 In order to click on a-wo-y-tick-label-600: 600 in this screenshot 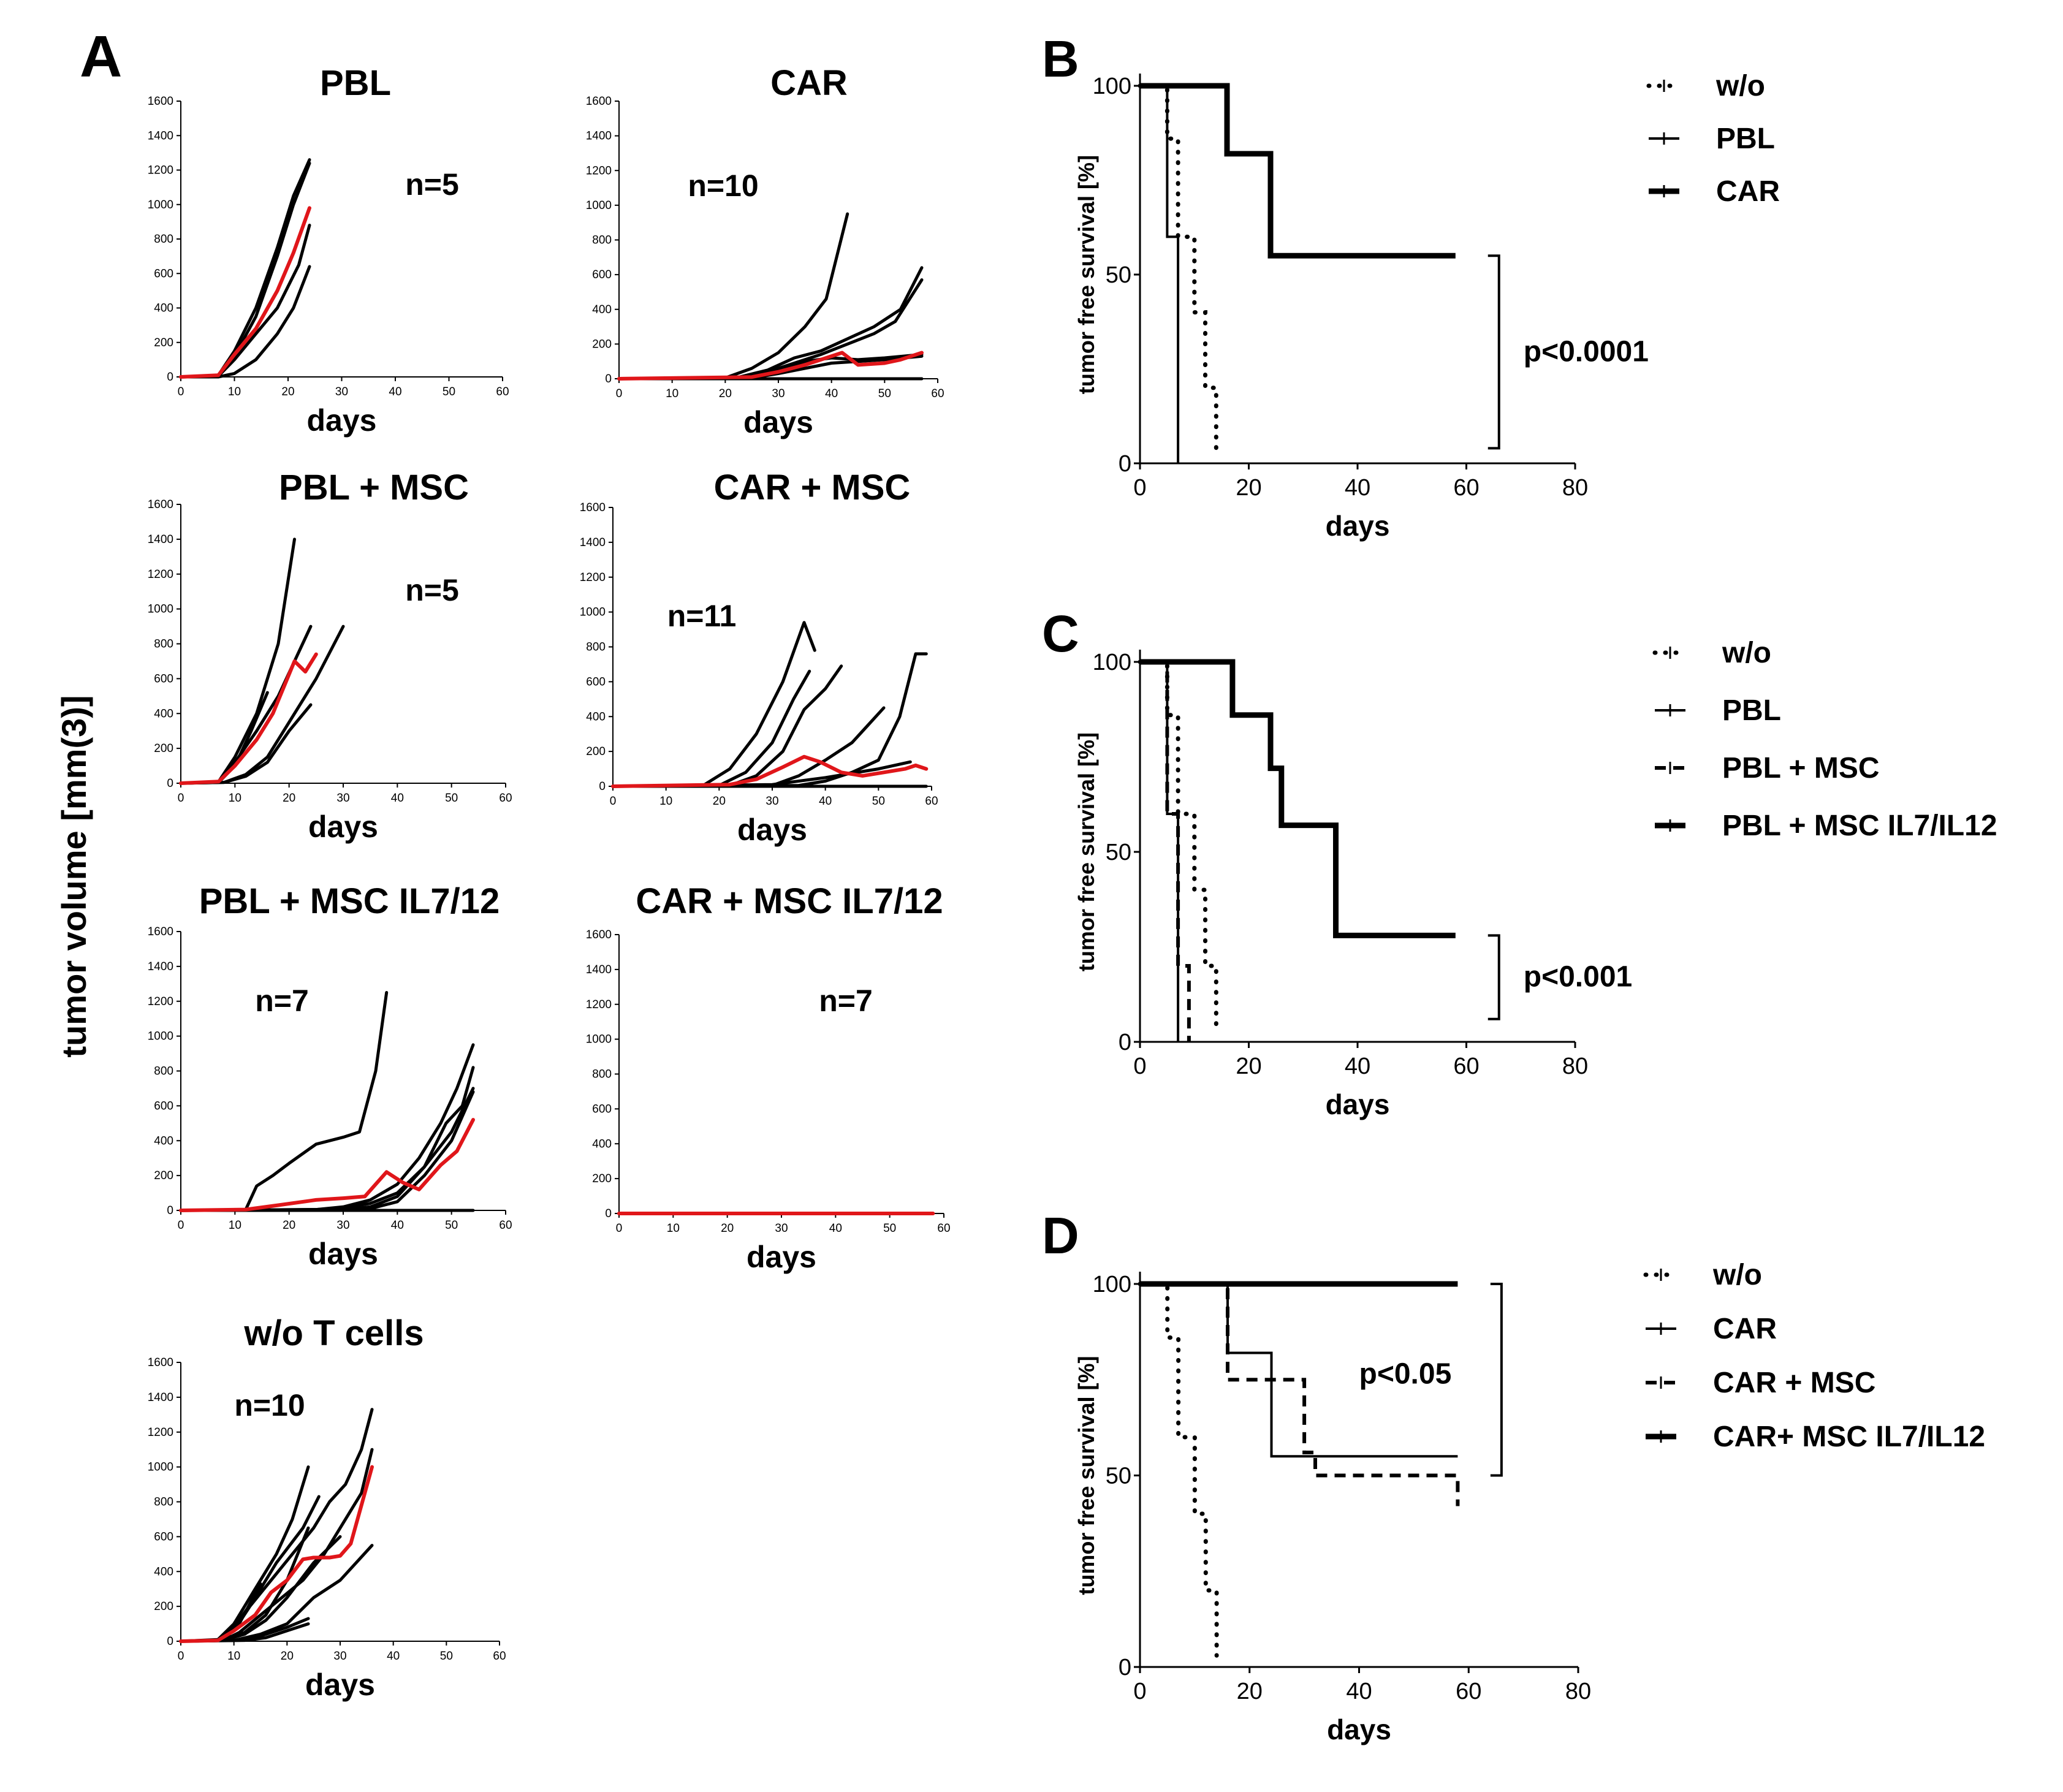, I will do `click(163, 1536)`.